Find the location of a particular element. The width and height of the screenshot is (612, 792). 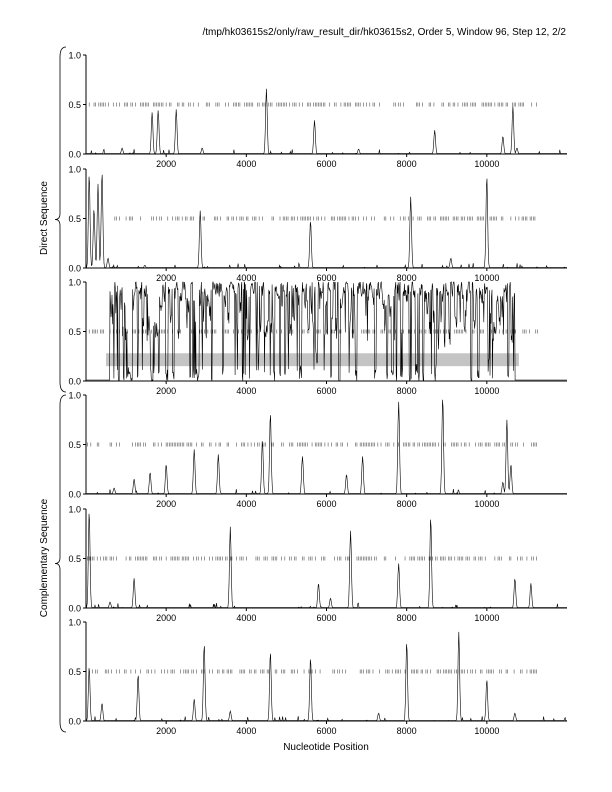

x-axis-label: Nucleotide Position is located at coordinates (326, 747).